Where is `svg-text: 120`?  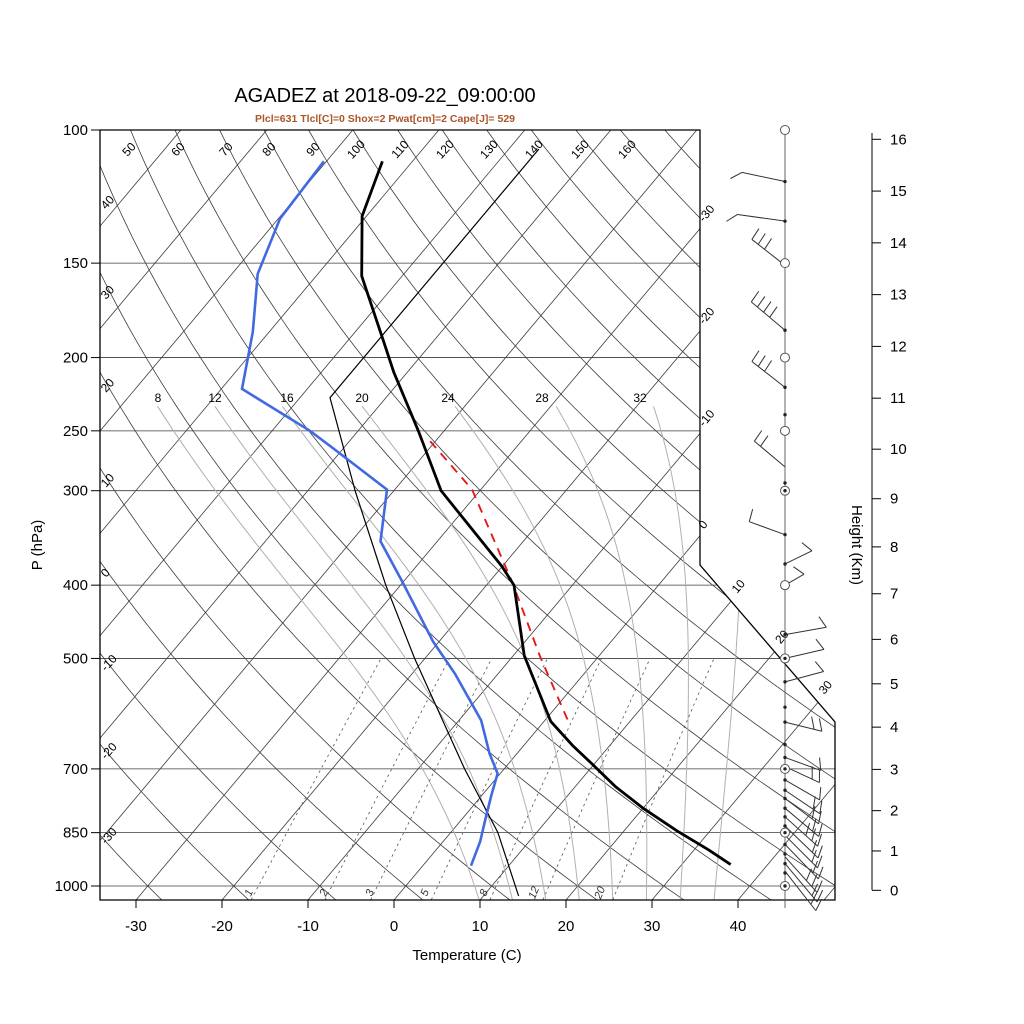
svg-text: 120 is located at coordinates (445, 149).